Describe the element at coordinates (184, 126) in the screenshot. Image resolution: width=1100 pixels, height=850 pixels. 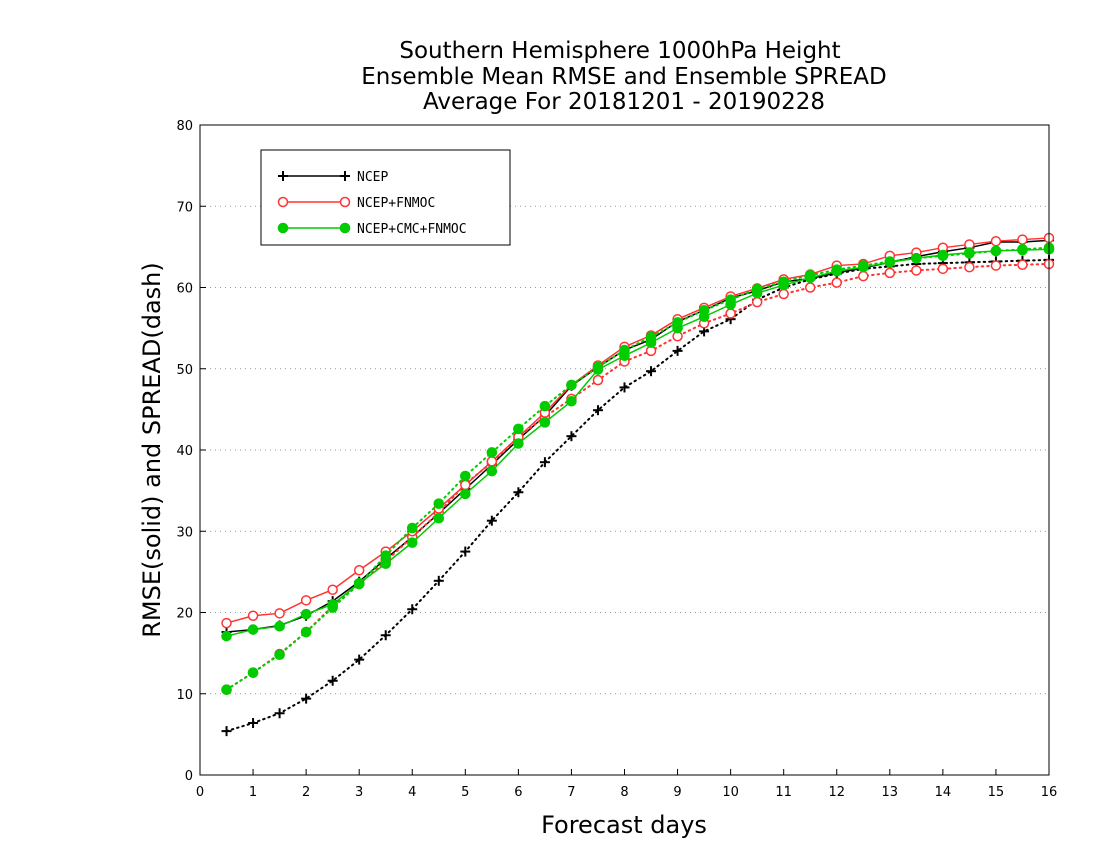
I see `y-tick-label: 80` at that location.